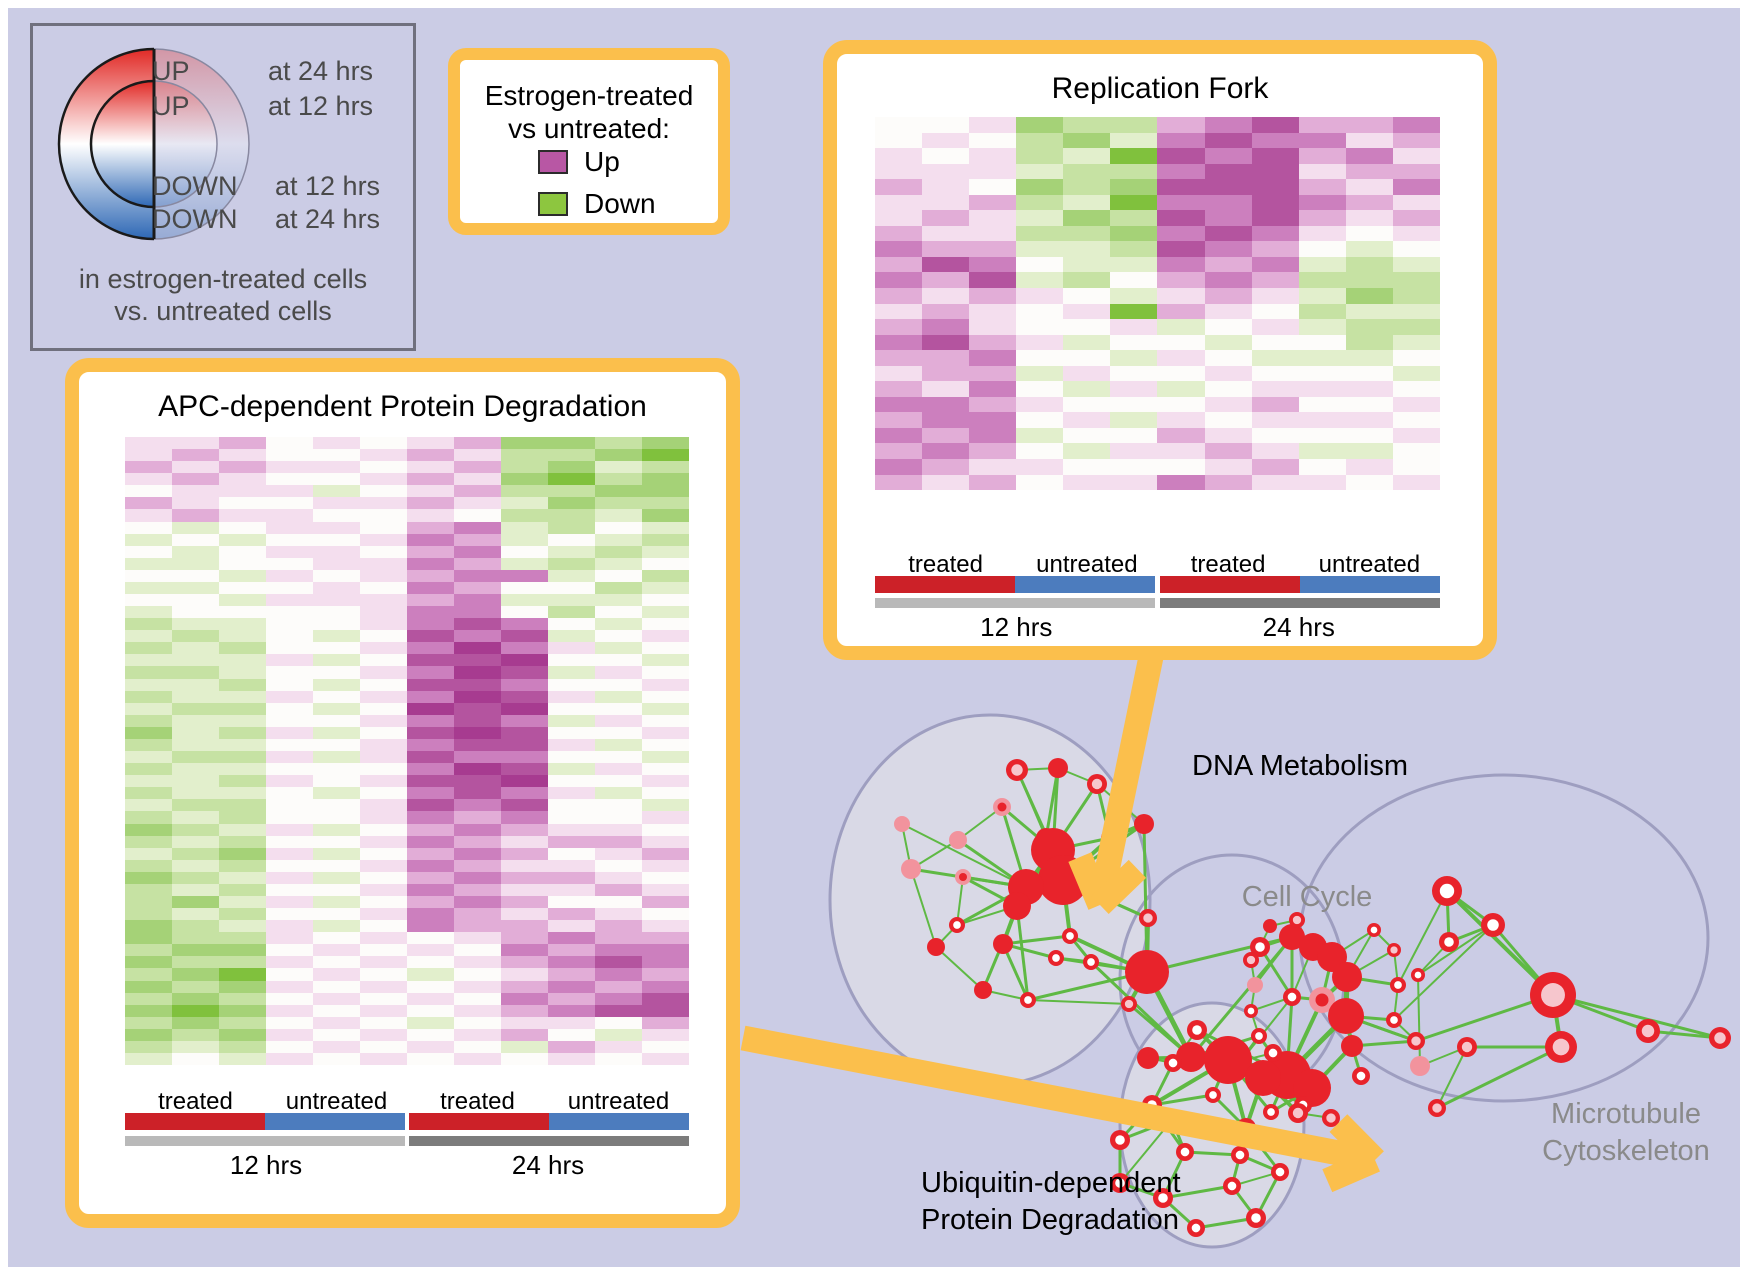  What do you see at coordinates (171, 106) in the screenshot?
I see `up12-label: UP` at bounding box center [171, 106].